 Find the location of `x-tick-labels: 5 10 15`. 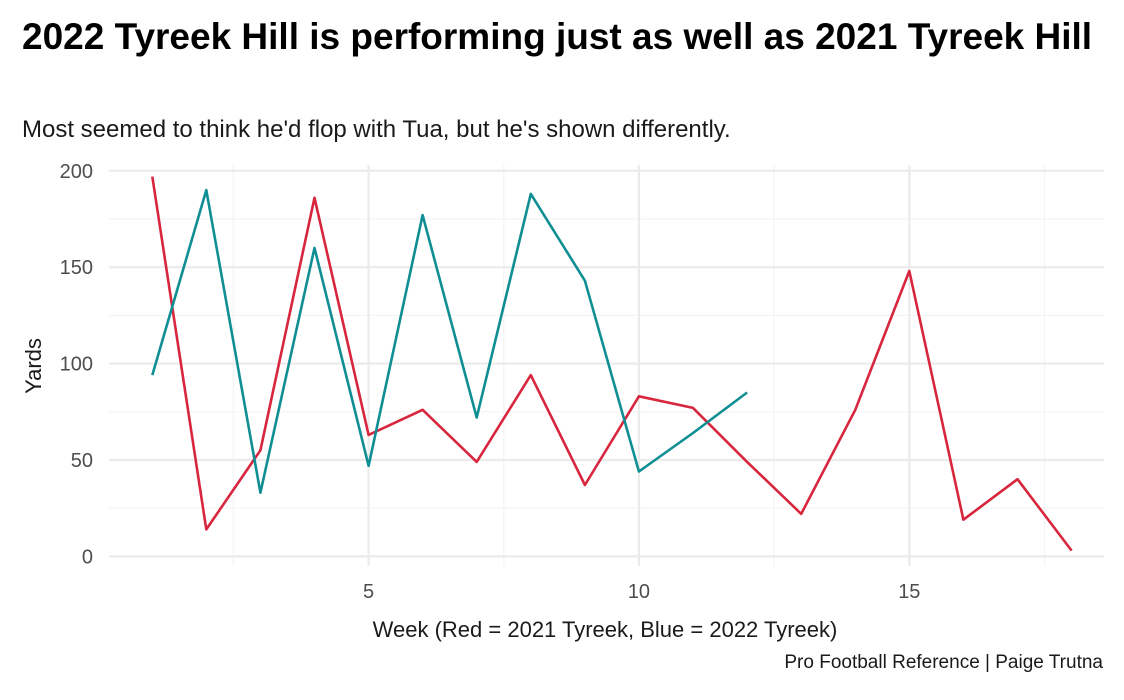

x-tick-labels: 5 10 15 is located at coordinates (641, 592).